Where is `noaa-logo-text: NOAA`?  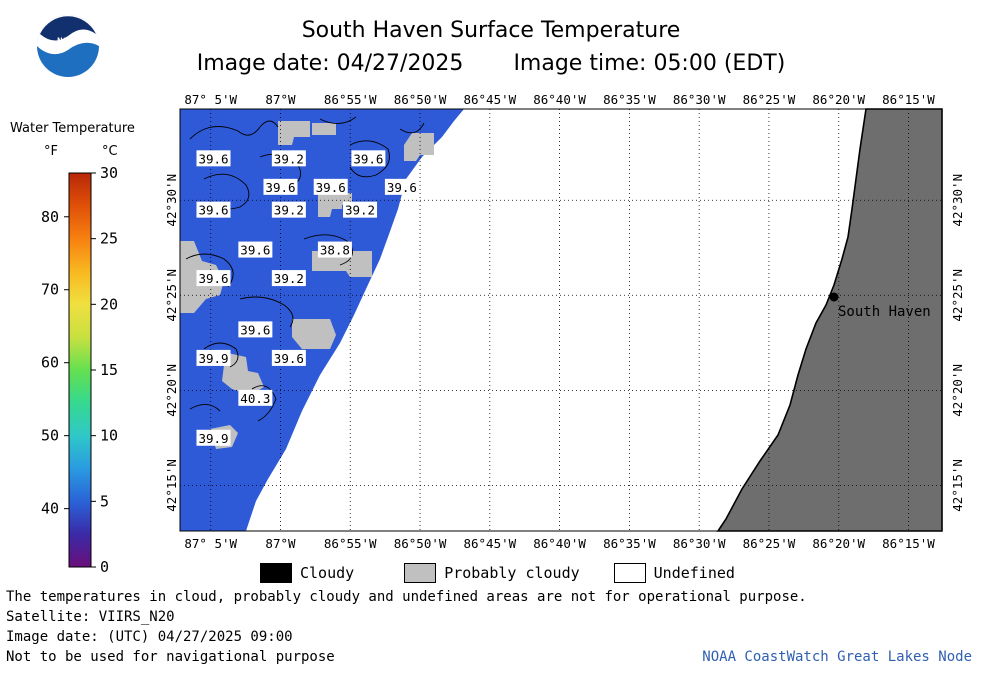
noaa-logo-text: NOAA is located at coordinates (68, 42).